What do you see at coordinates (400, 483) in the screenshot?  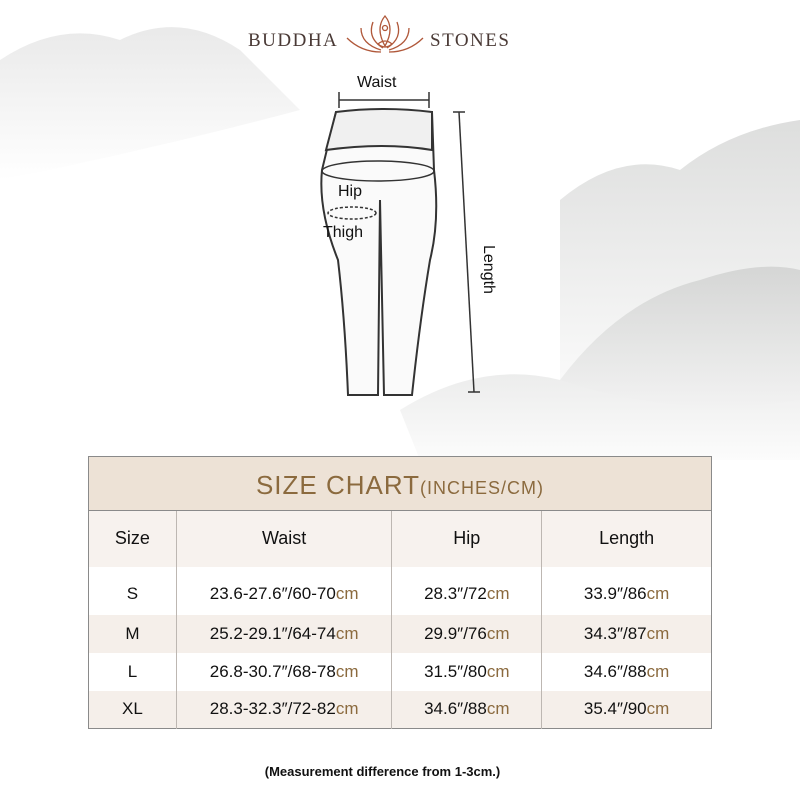 I see `size-chart-title: SIZE CHART(INCHES/CM)` at bounding box center [400, 483].